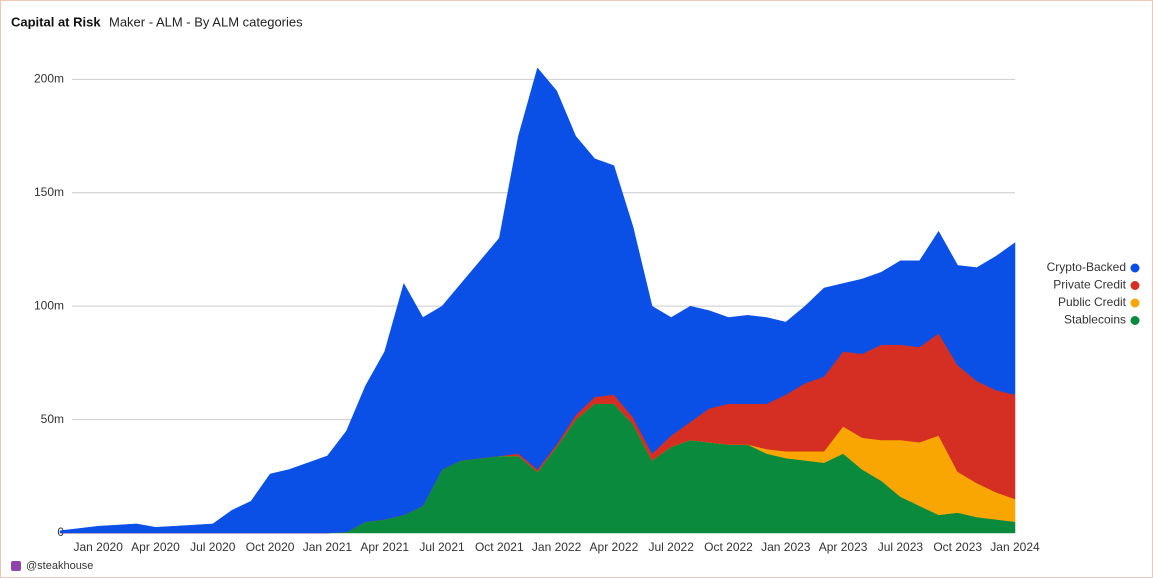 The width and height of the screenshot is (1153, 578). I want to click on x-tick-label: Jul 2023, so click(901, 547).